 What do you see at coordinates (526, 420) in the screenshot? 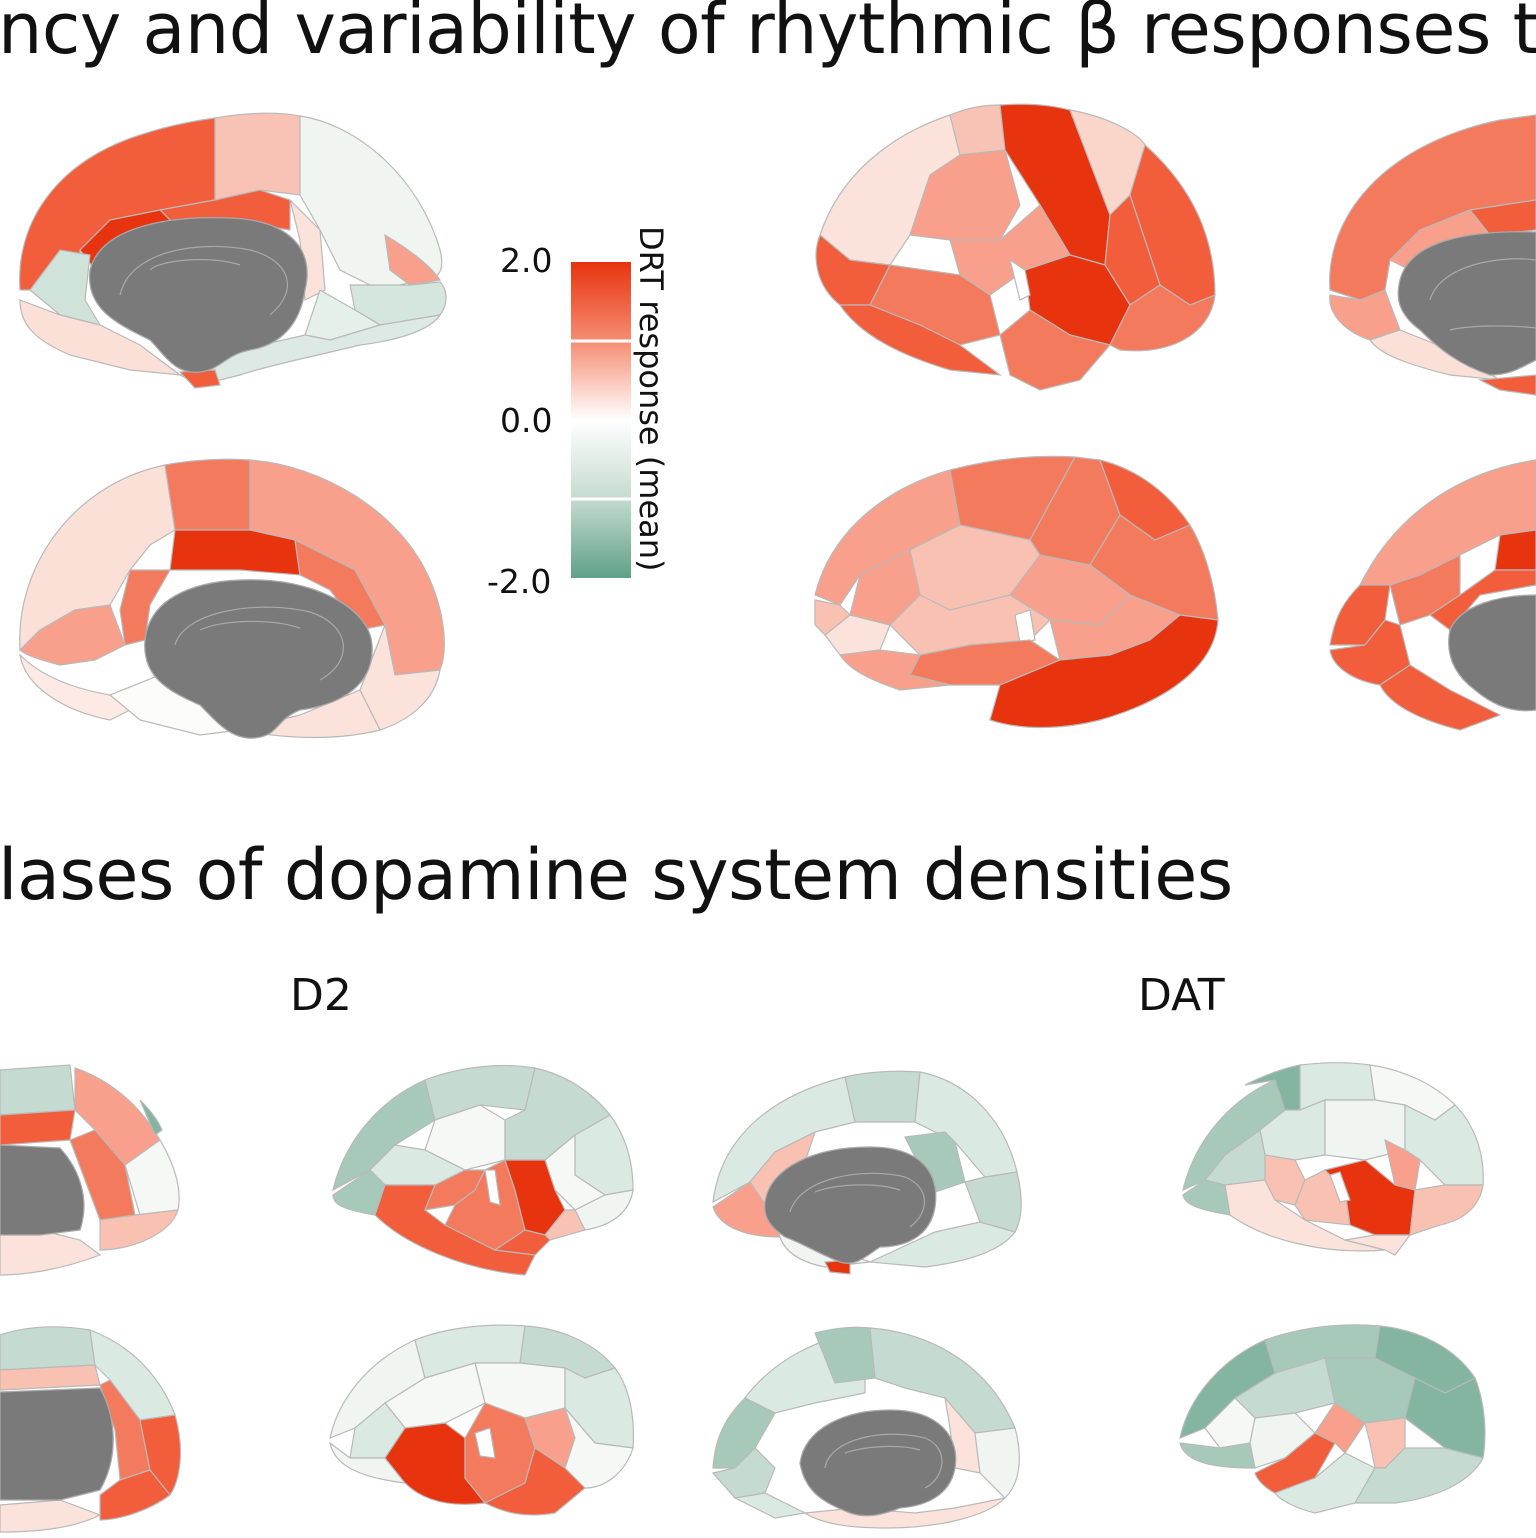
I see `colorbar-tick-zero: 0.0` at bounding box center [526, 420].